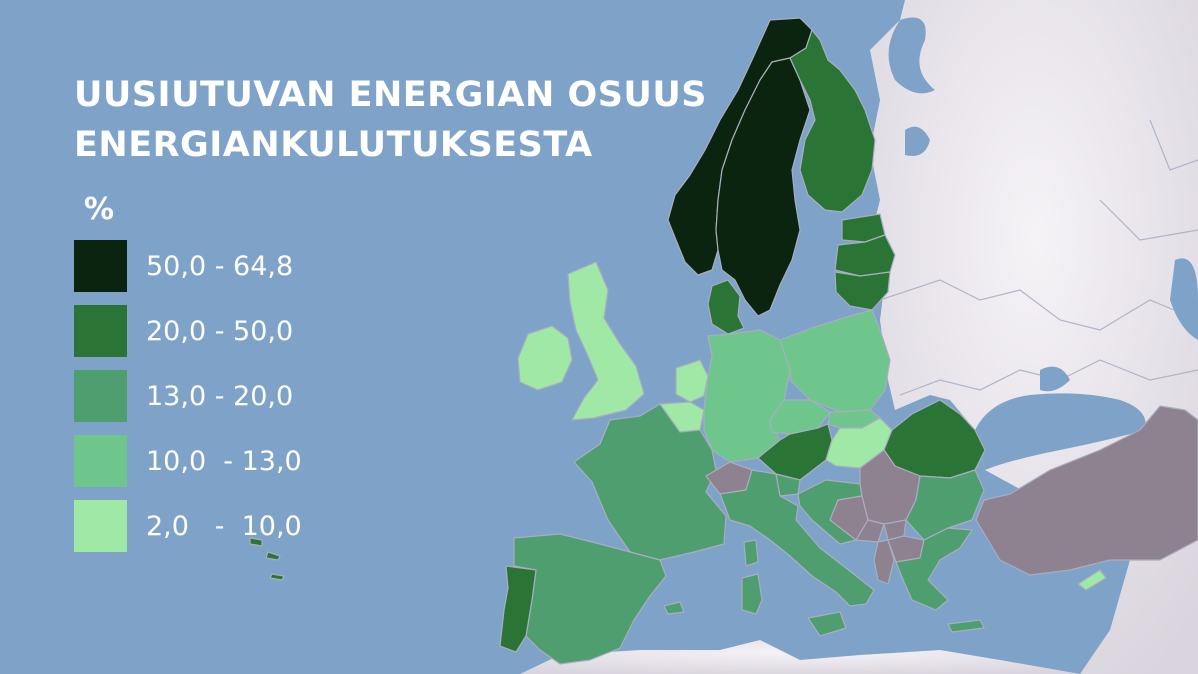 Image resolution: width=1198 pixels, height=674 pixels. Describe the element at coordinates (835, 361) in the screenshot. I see `country-poland` at that location.